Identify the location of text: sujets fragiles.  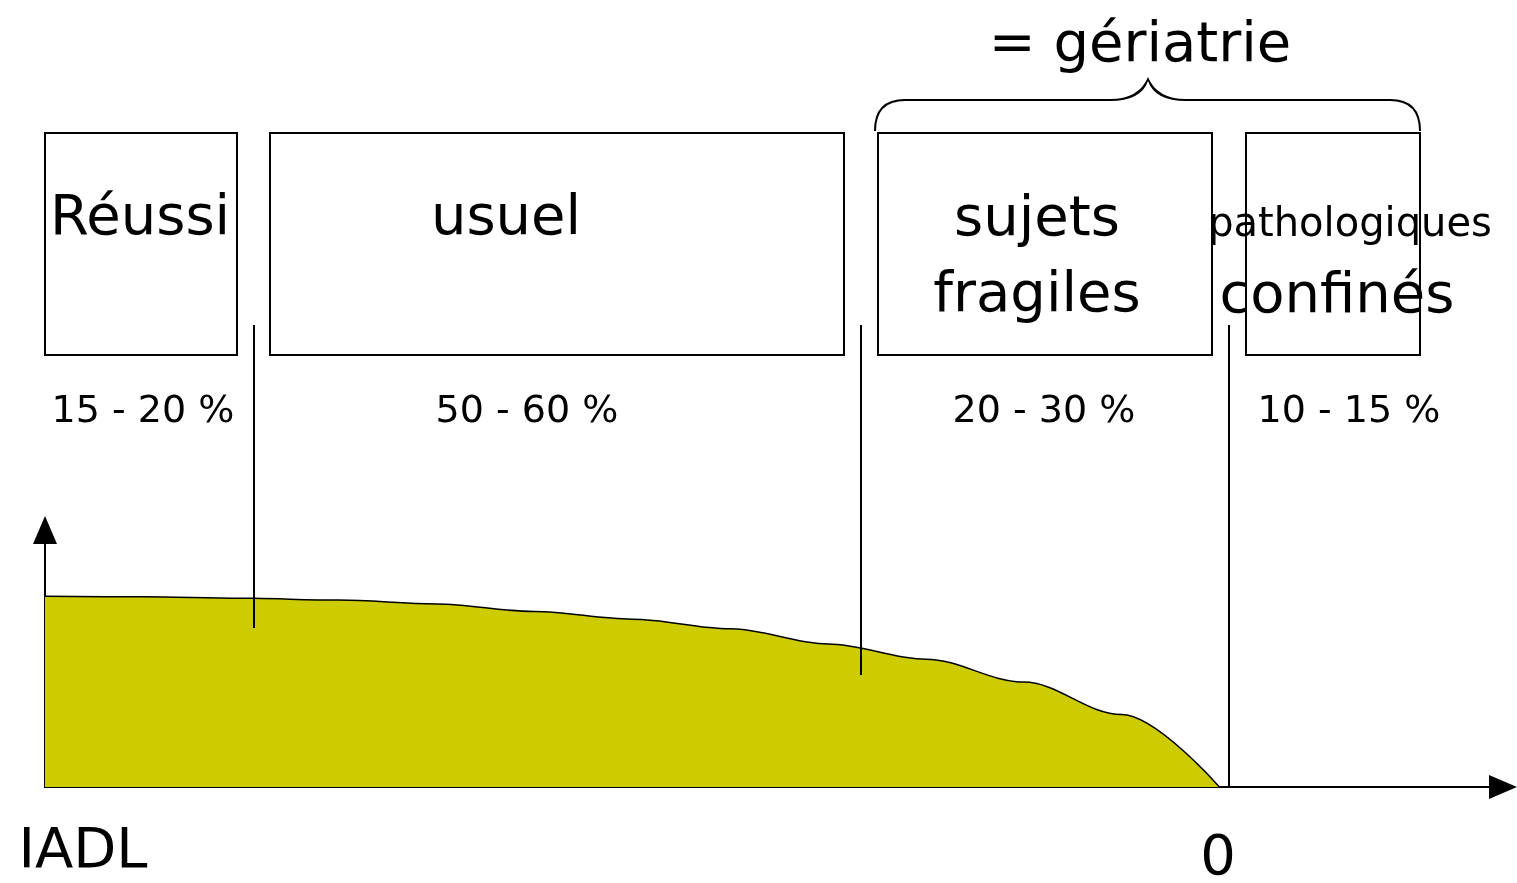
(1037, 254).